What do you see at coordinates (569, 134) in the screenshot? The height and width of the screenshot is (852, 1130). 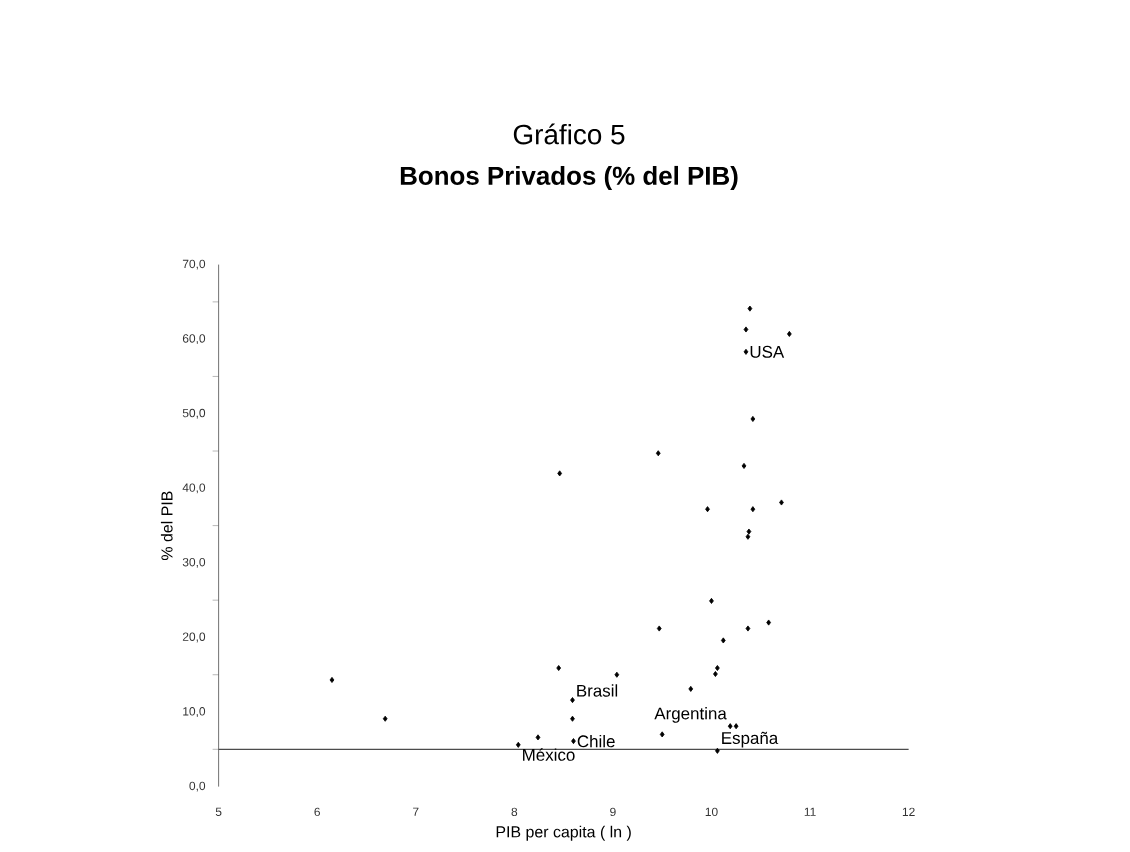 I see `chart-title: Gráfico 5` at bounding box center [569, 134].